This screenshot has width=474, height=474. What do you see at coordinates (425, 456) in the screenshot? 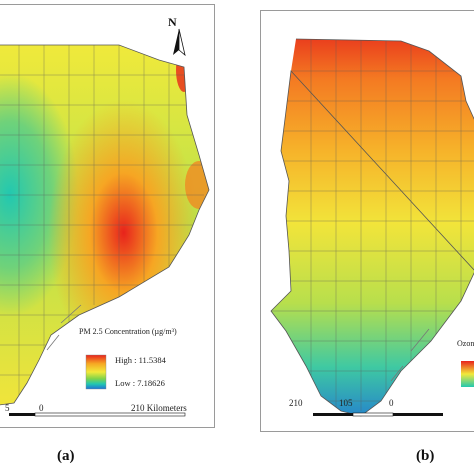
I see `caption-b: (b)` at bounding box center [425, 456].